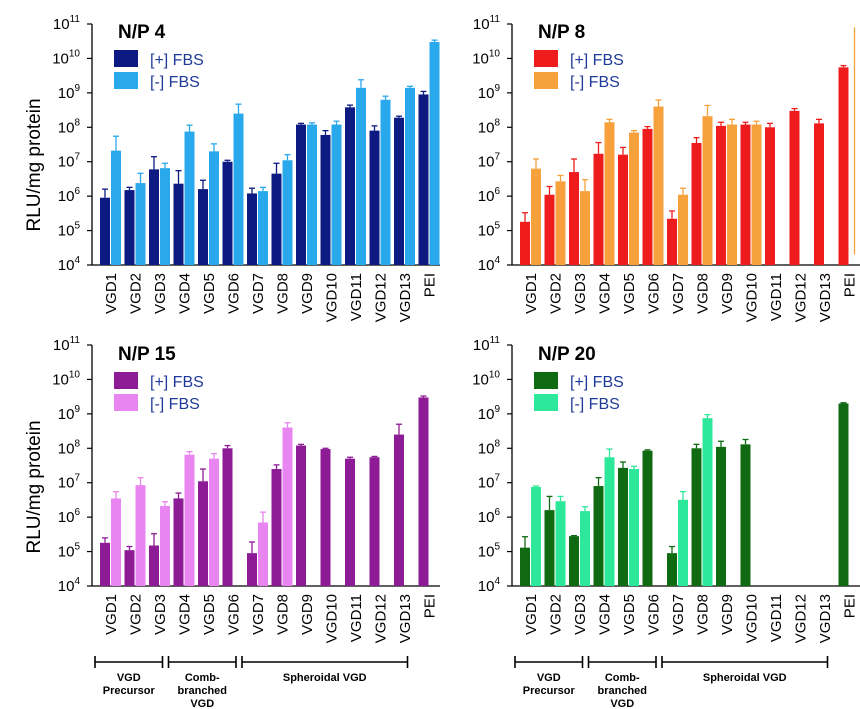  I want to click on y-tick-label: 10¹¹, so click(67, 23).